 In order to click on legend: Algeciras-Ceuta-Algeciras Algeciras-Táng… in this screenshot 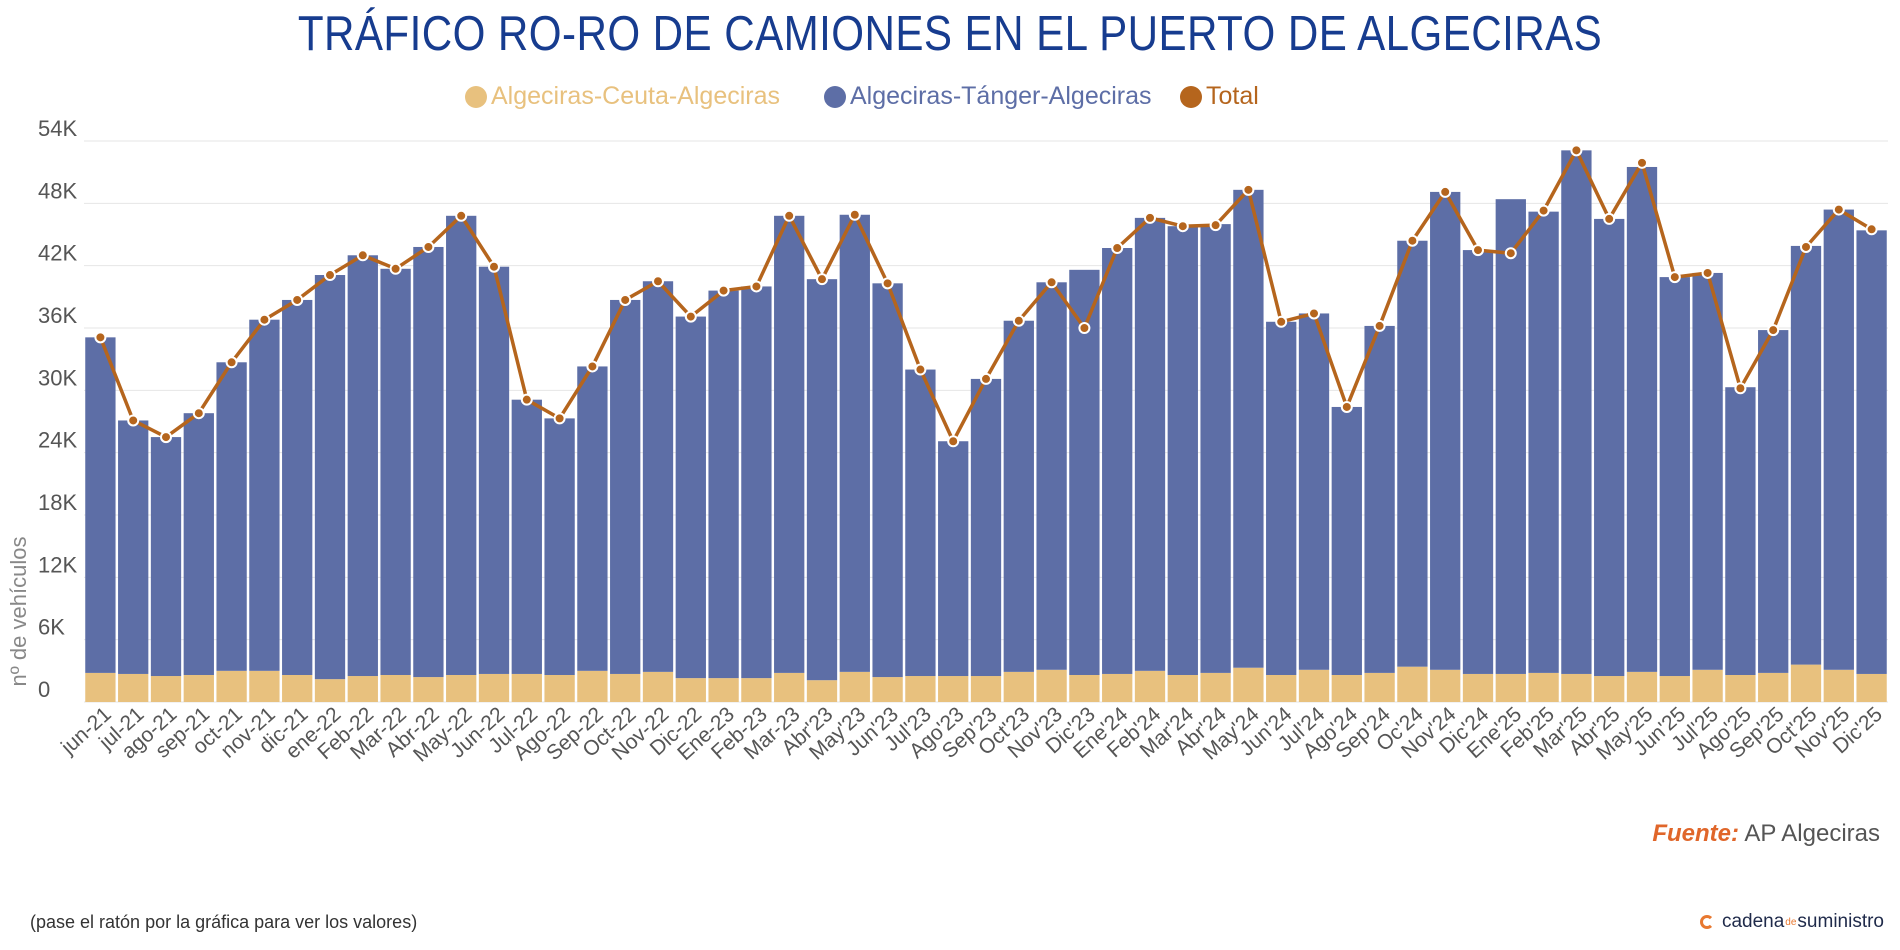, I will do `click(950, 100)`.